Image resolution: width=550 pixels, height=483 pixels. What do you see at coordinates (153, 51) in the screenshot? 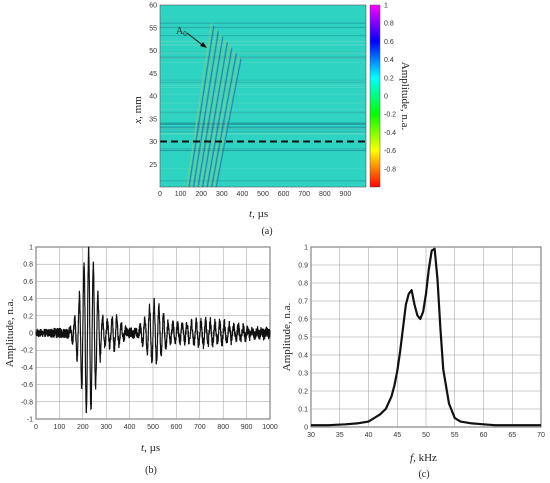
I see `a-y-tick-label: 50` at bounding box center [153, 51].